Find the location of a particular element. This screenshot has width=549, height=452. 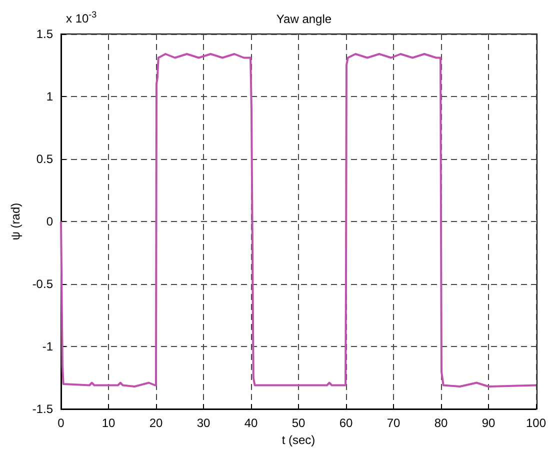

x-tick-label: 0 is located at coordinates (61, 423).